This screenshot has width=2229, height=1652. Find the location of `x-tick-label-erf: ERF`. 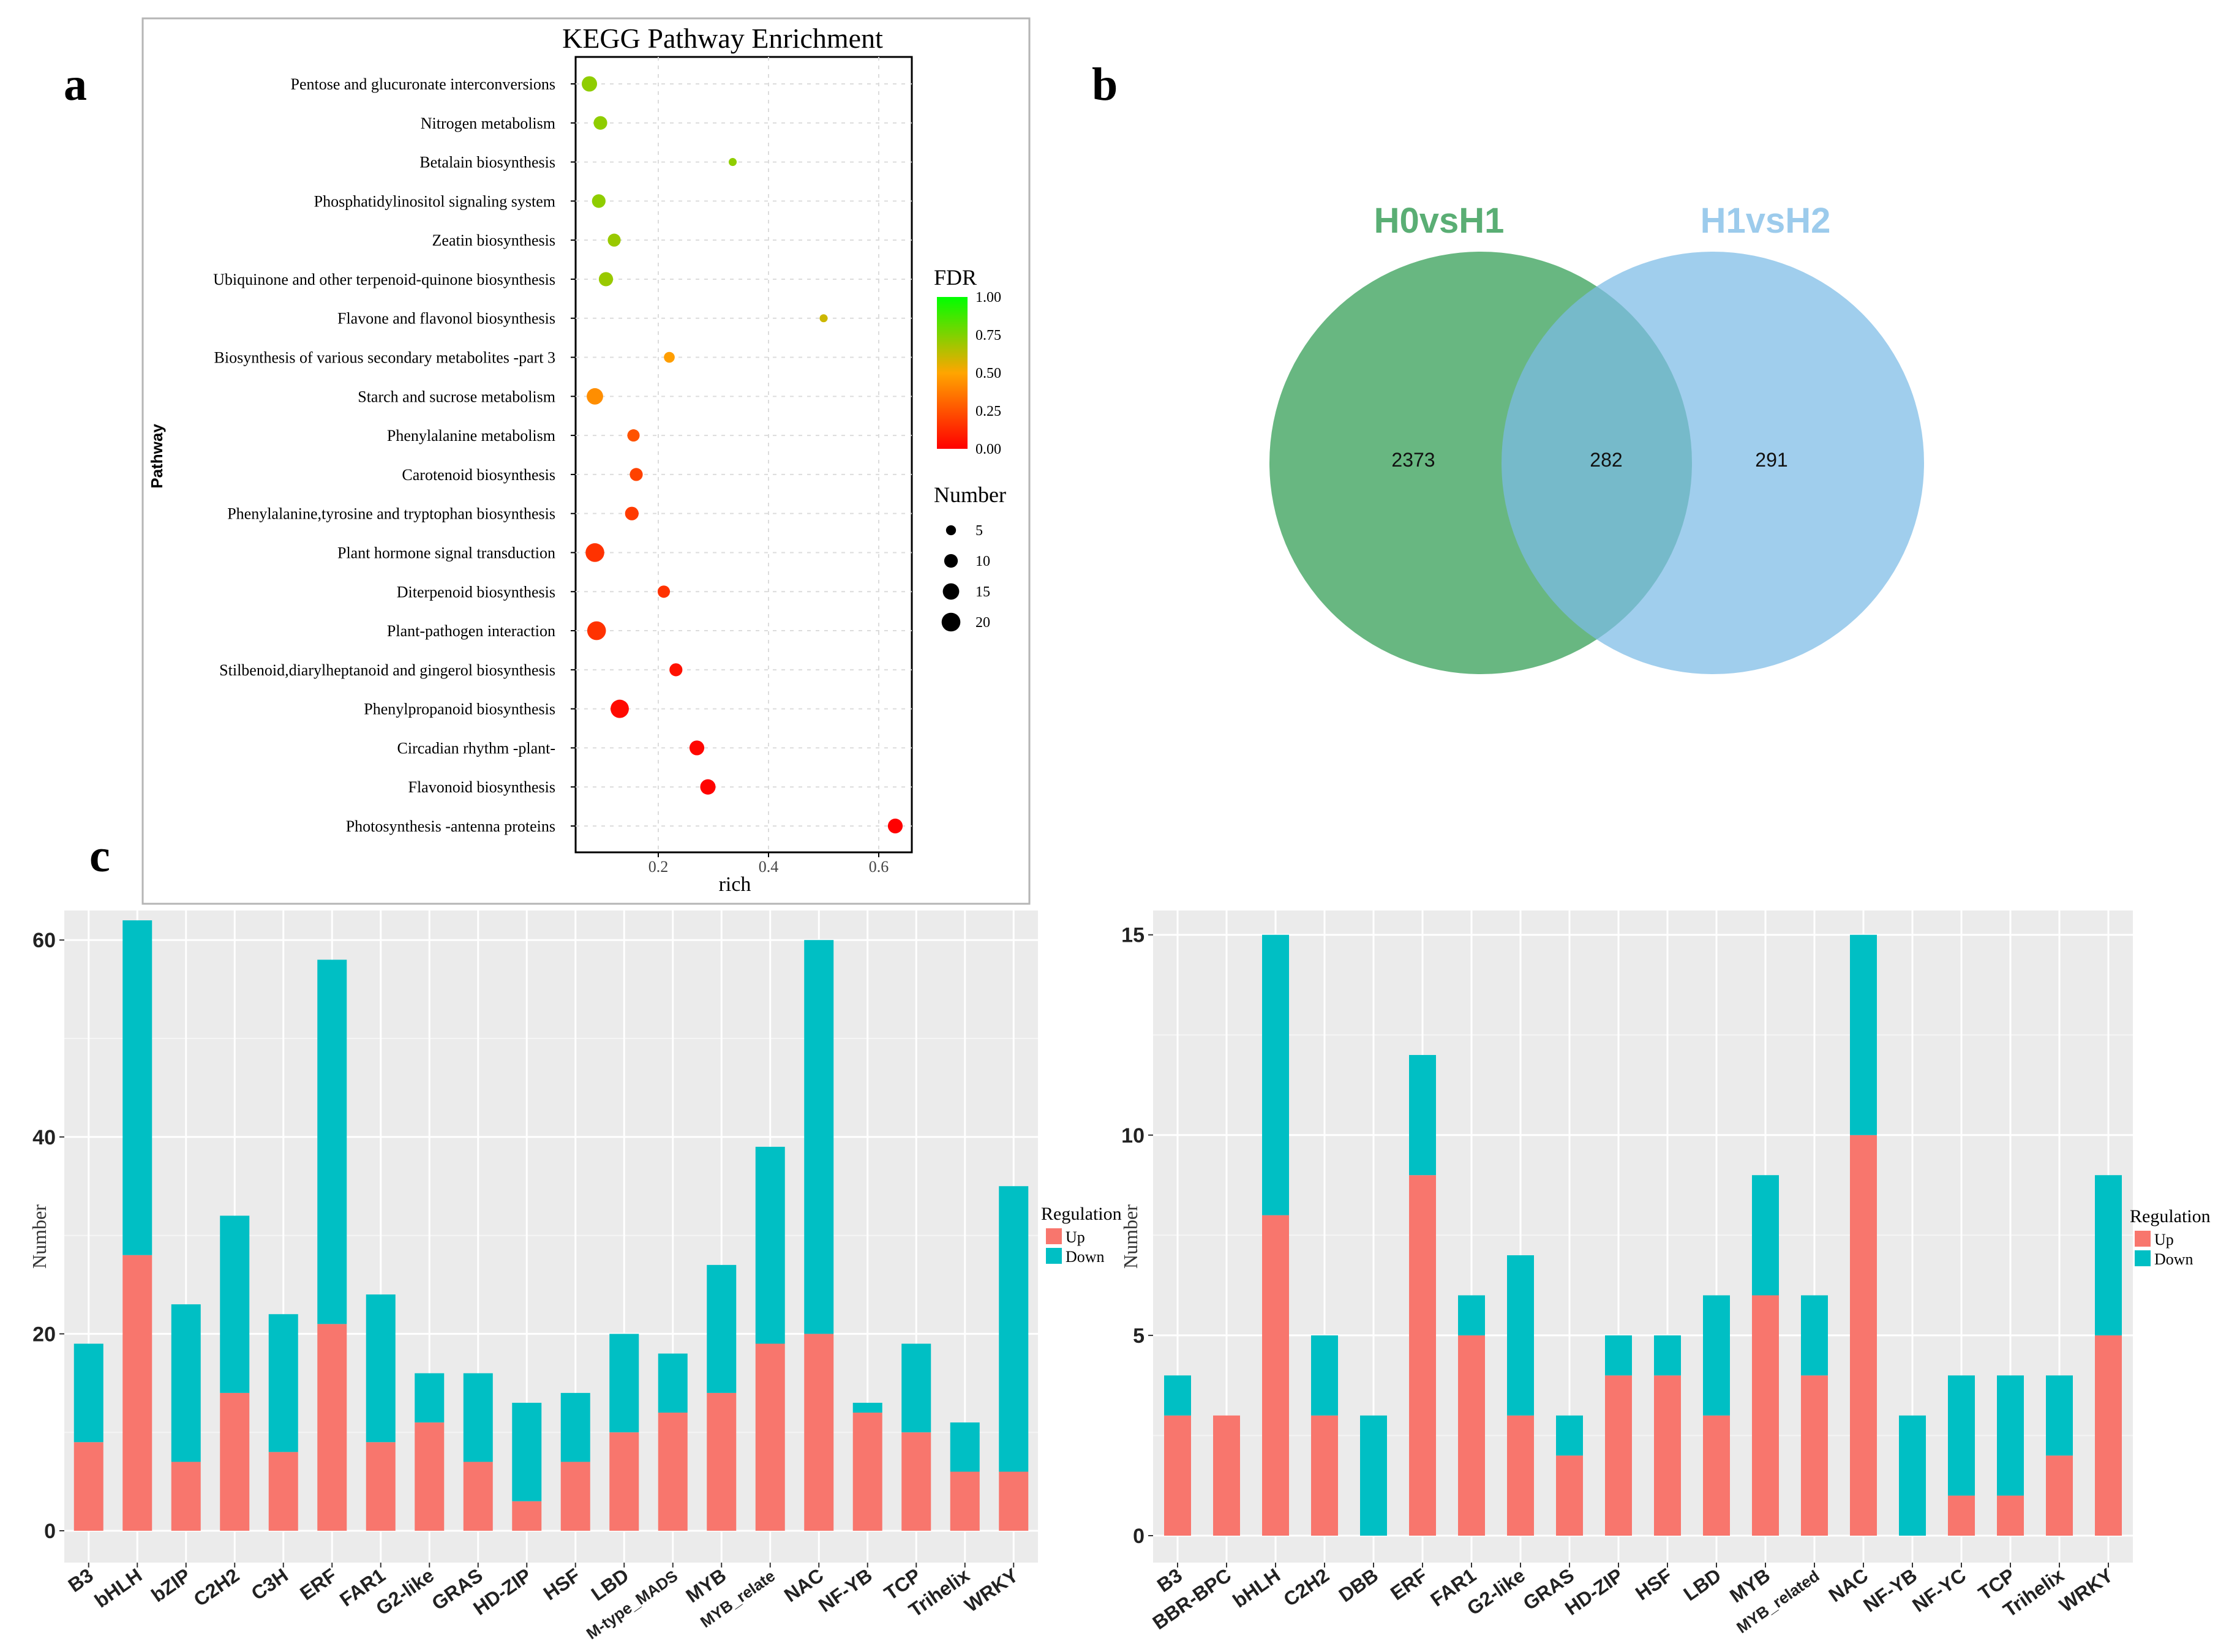

x-tick-label-erf: ERF is located at coordinates (1408, 1584).